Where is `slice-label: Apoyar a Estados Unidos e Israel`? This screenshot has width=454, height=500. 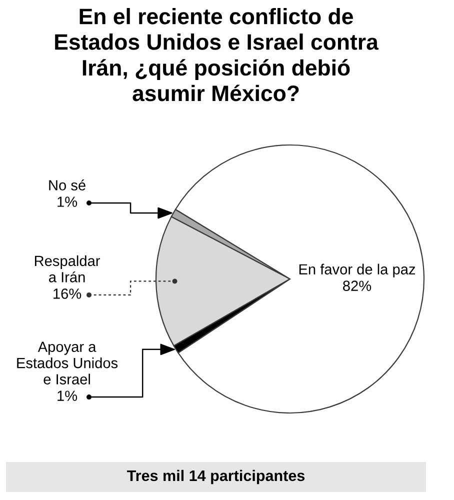 slice-label: Apoyar a Estados Unidos e Israel is located at coordinates (67, 363).